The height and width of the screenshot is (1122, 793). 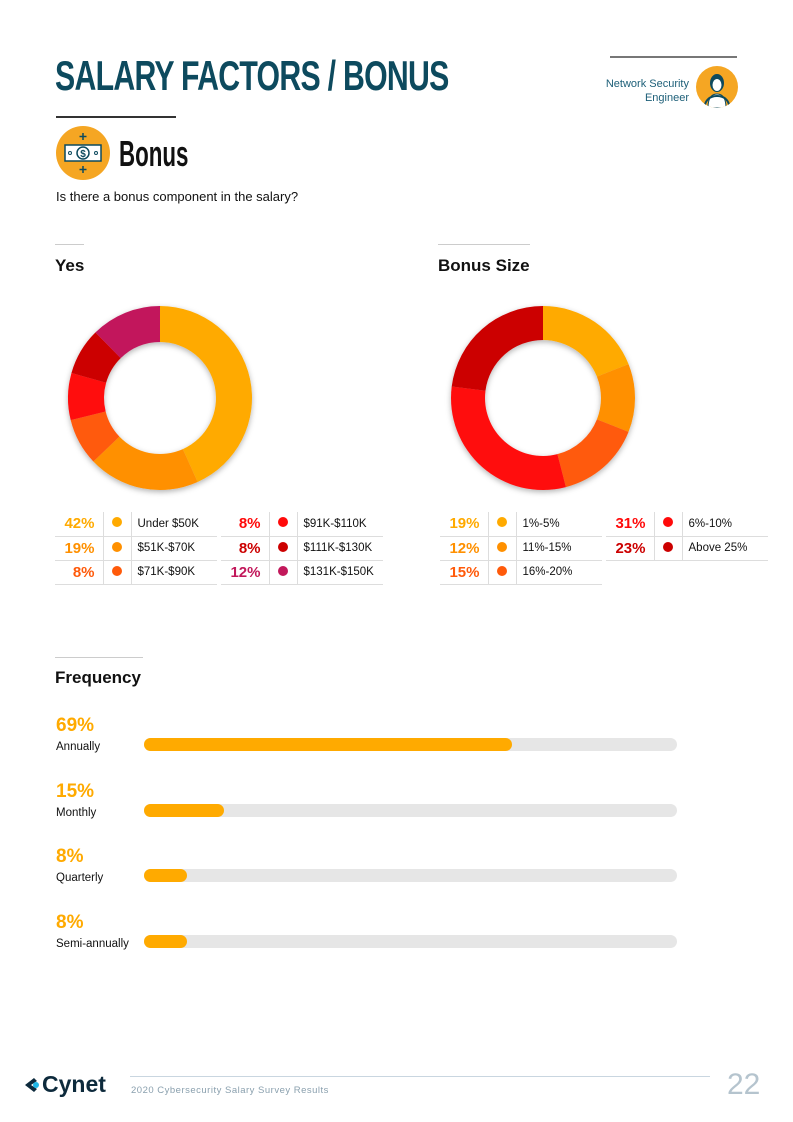 What do you see at coordinates (666, 98) in the screenshot?
I see `role-line-2: Engineer` at bounding box center [666, 98].